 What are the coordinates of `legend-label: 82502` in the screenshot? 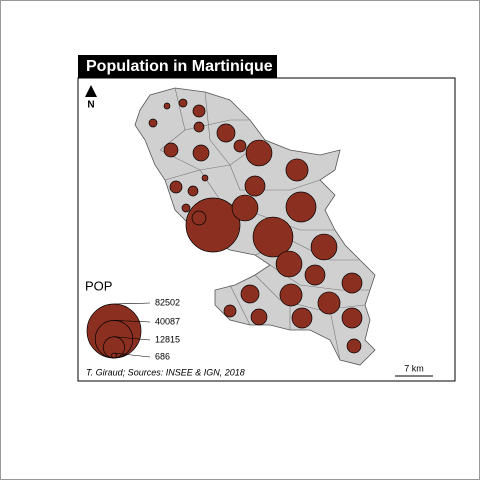 It's located at (167, 302).